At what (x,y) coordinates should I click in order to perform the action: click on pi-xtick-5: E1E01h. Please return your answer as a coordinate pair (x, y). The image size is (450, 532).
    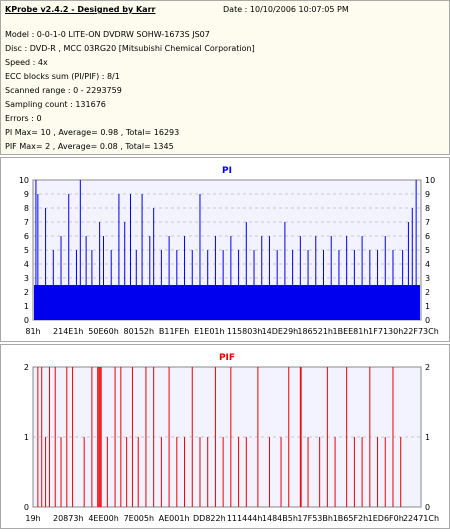
    Looking at the image, I should click on (209, 331).